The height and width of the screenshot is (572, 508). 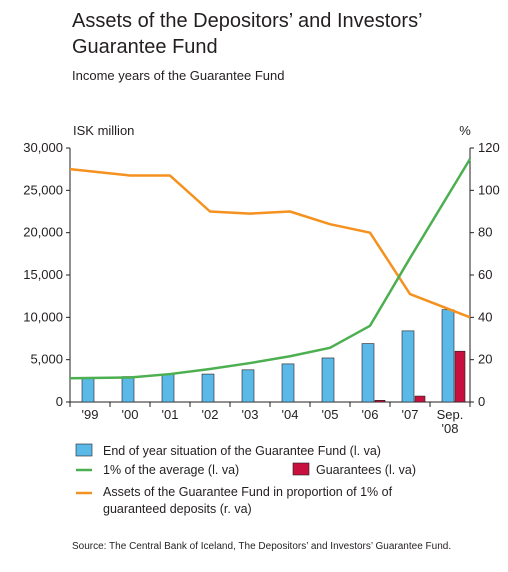 I want to click on legend-label-green-line: 1% of the average (l. va), so click(x=171, y=470).